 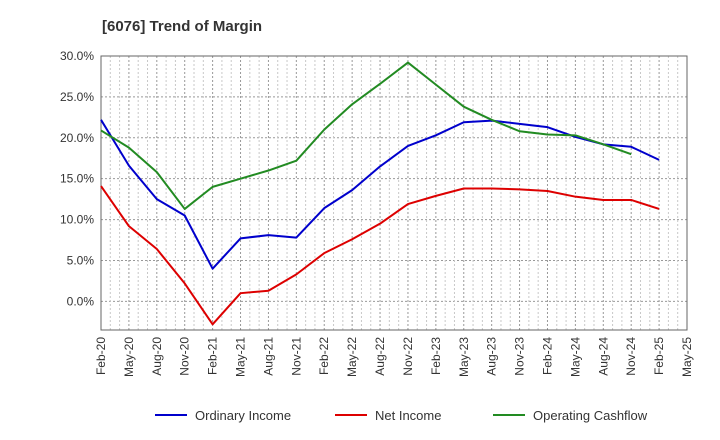 I want to click on legend-label-operating-cashflow: Operating Cashflow, so click(x=590, y=415).